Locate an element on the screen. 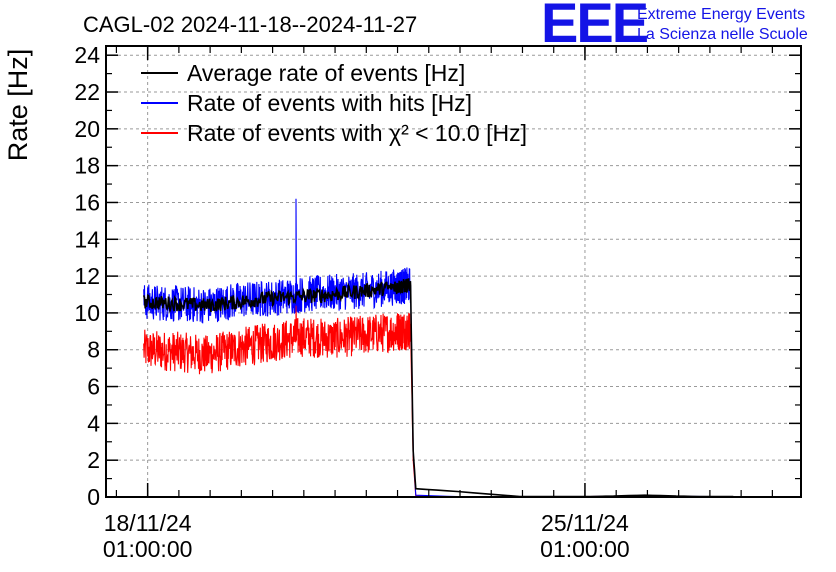 This screenshot has width=836, height=572. y-tick-label: 4 is located at coordinates (93, 423).